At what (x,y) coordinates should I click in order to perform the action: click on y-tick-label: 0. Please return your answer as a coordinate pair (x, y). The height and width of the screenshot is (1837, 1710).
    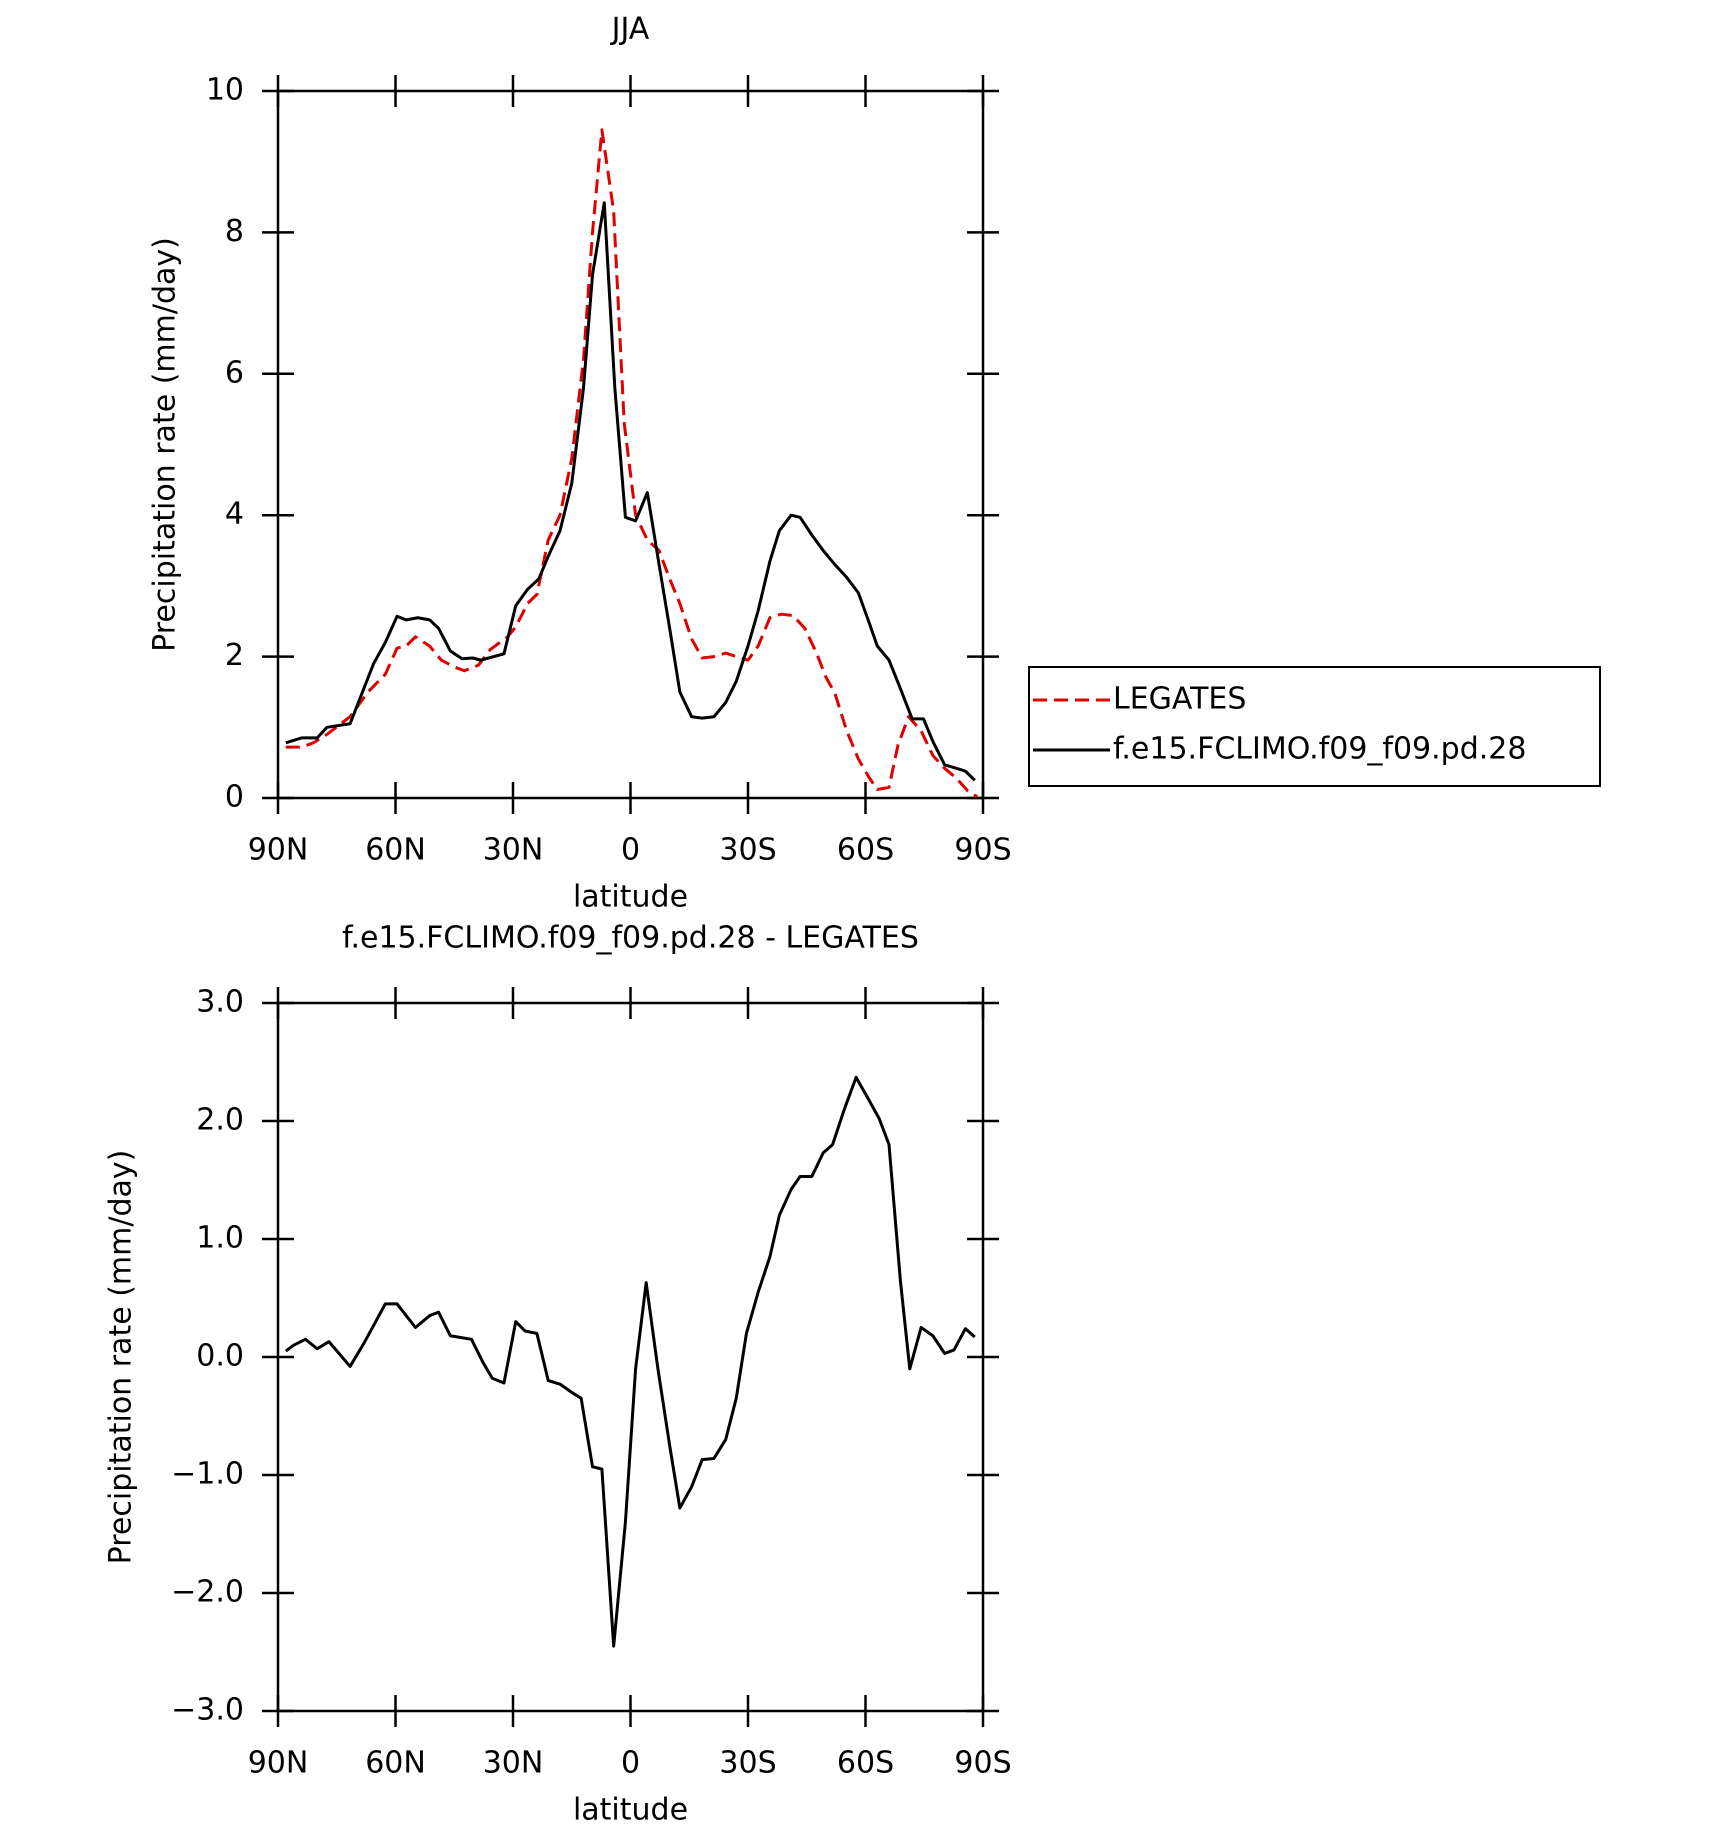
    Looking at the image, I should click on (234, 797).